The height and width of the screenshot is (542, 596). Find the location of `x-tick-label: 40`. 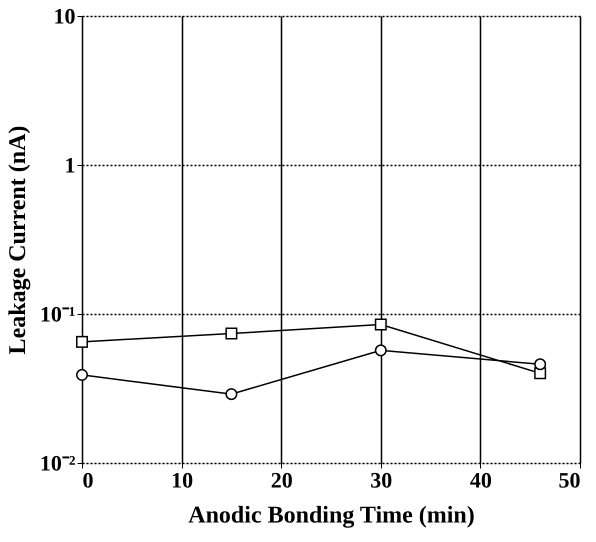

x-tick-label: 40 is located at coordinates (481, 480).